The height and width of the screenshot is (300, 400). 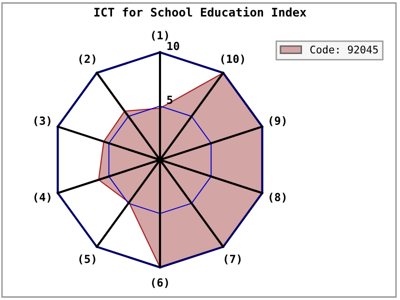 I want to click on spoke-label: (4), so click(x=42, y=197).